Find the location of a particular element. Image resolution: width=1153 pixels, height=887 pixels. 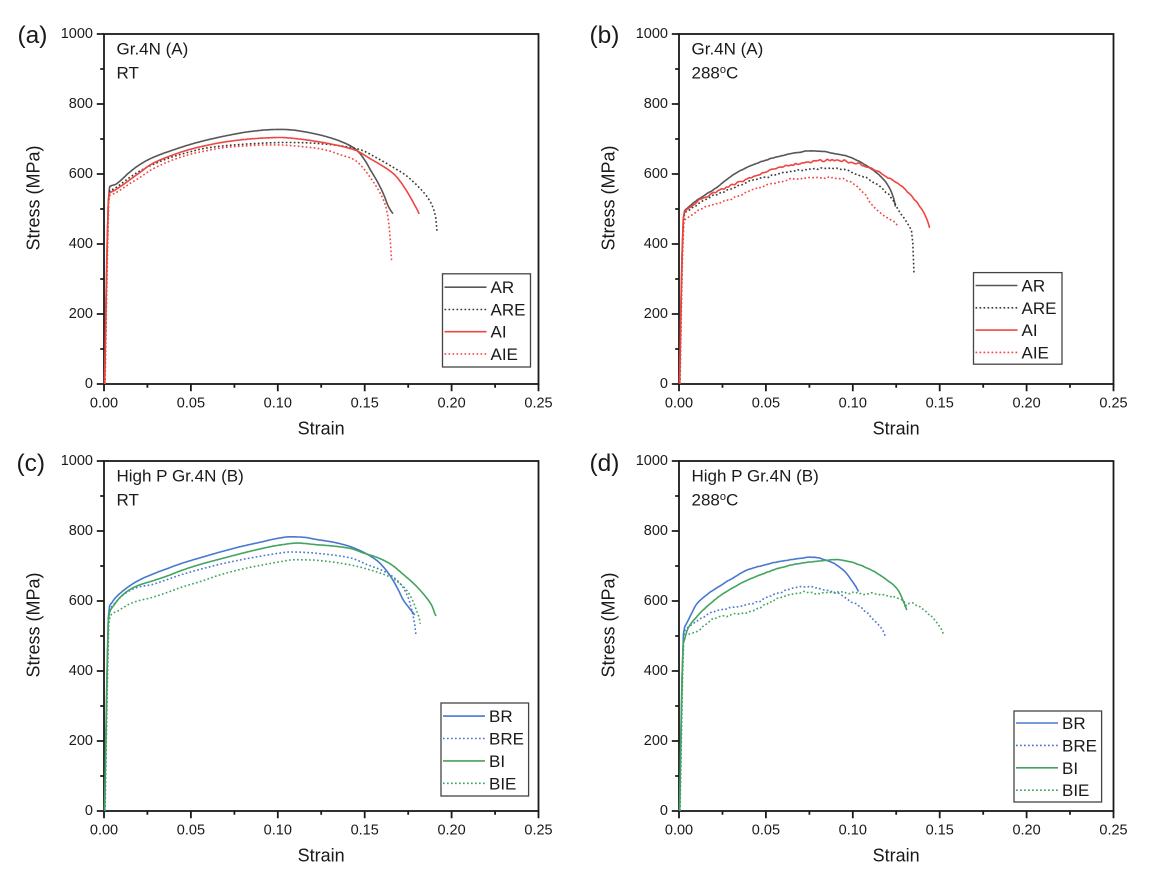

svg-text: (b) is located at coordinates (605, 35).